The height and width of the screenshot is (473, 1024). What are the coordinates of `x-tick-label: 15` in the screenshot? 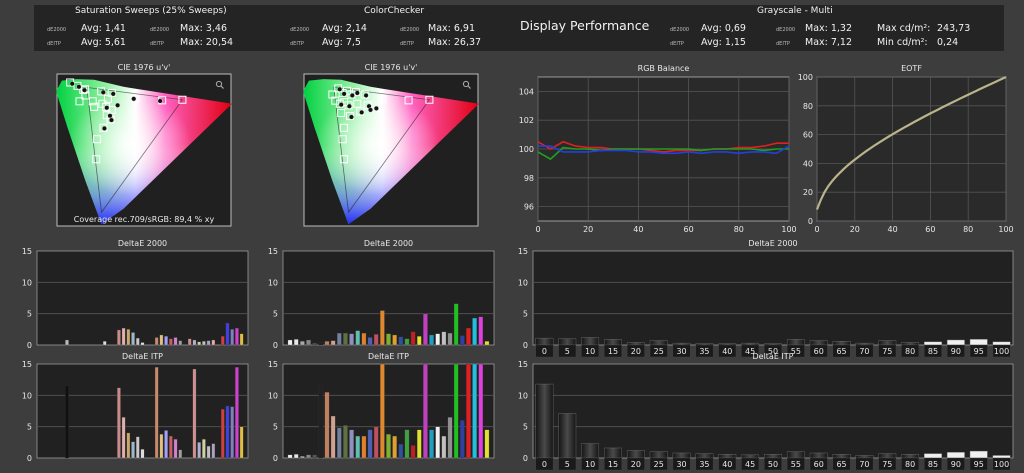 It's located at (613, 464).